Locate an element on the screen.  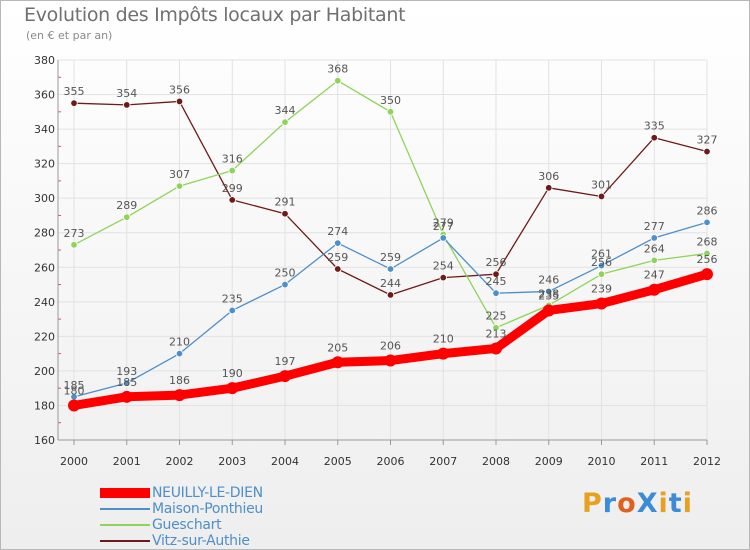
data-label: 277 is located at coordinates (443, 226).